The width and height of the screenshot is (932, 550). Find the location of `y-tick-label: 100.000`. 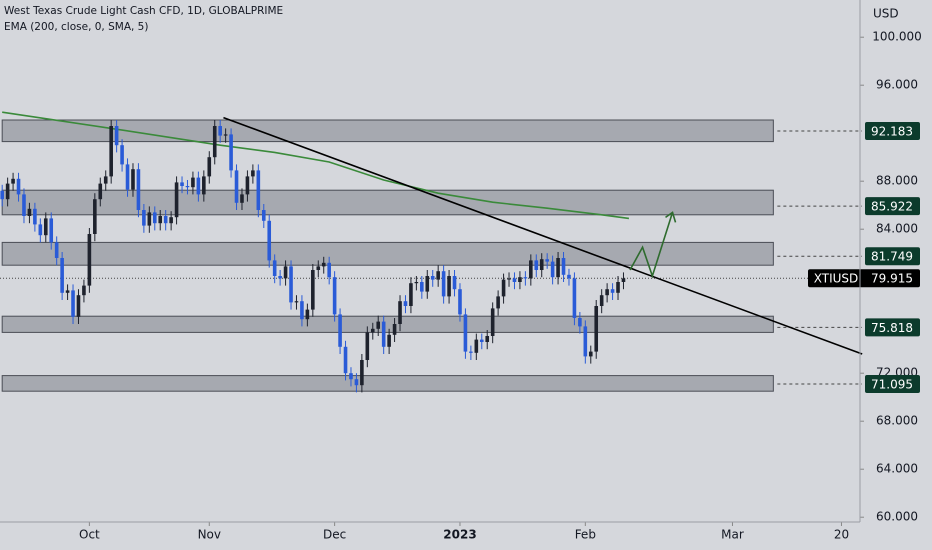

y-tick-label: 100.000 is located at coordinates (897, 37).